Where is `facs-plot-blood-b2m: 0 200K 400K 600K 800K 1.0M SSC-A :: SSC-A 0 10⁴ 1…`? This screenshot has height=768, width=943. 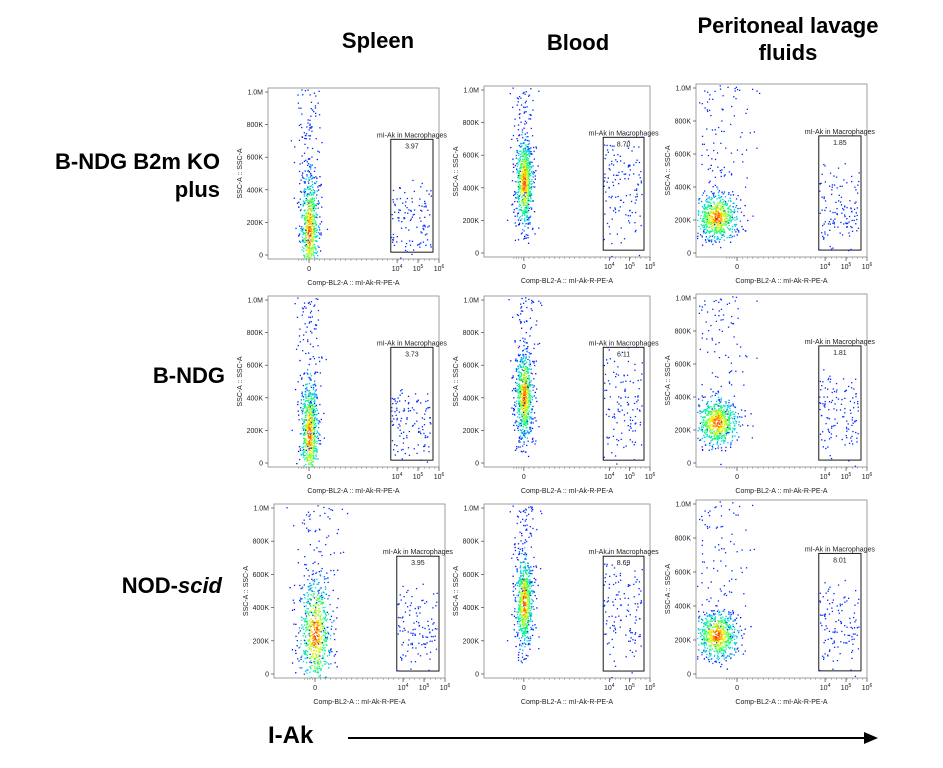 facs-plot-blood-b2m: 0 200K 400K 600K 800K 1.0M SSC-A :: SSC-A 0 10⁴ 1… is located at coordinates (554, 184).